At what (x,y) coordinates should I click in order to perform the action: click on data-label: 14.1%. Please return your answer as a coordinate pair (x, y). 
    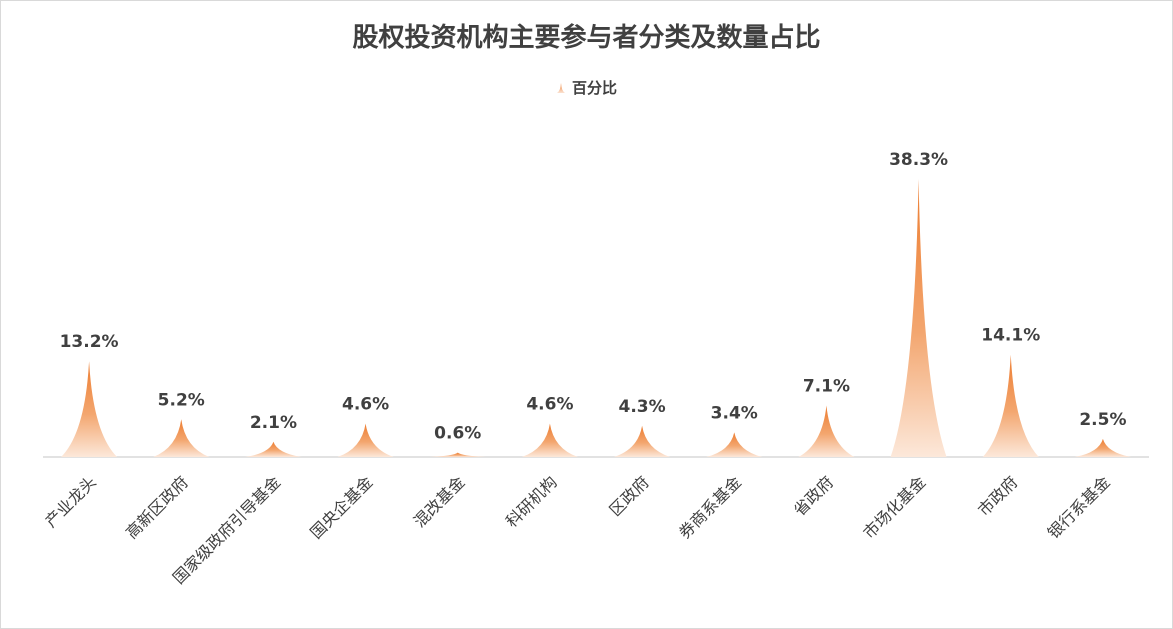
    Looking at the image, I should click on (1010, 336).